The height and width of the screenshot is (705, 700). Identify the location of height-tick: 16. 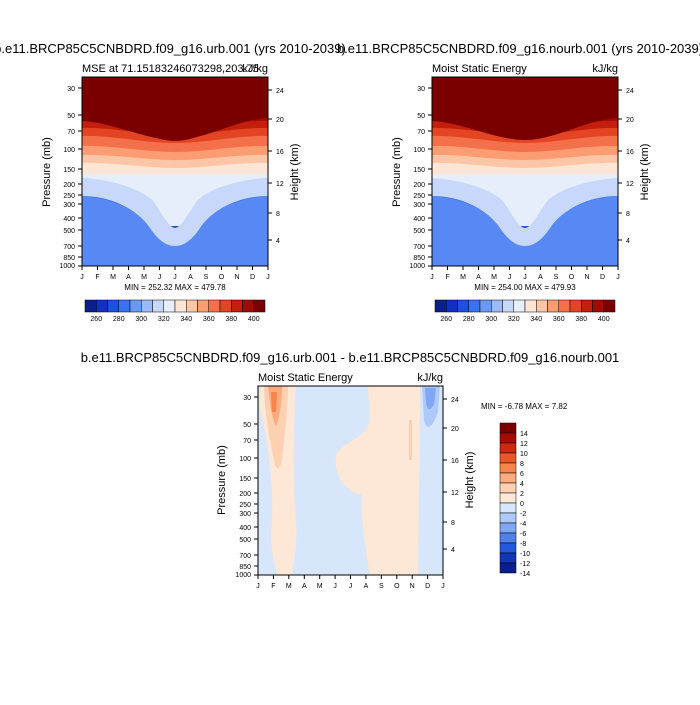
(276, 152).